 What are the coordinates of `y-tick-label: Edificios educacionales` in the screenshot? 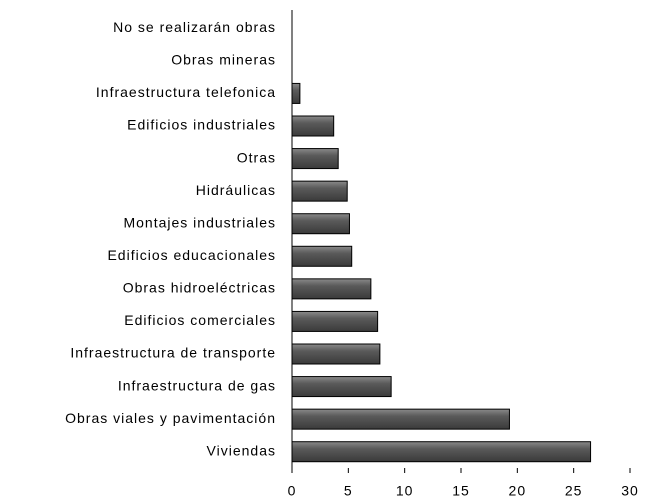 It's located at (191, 255).